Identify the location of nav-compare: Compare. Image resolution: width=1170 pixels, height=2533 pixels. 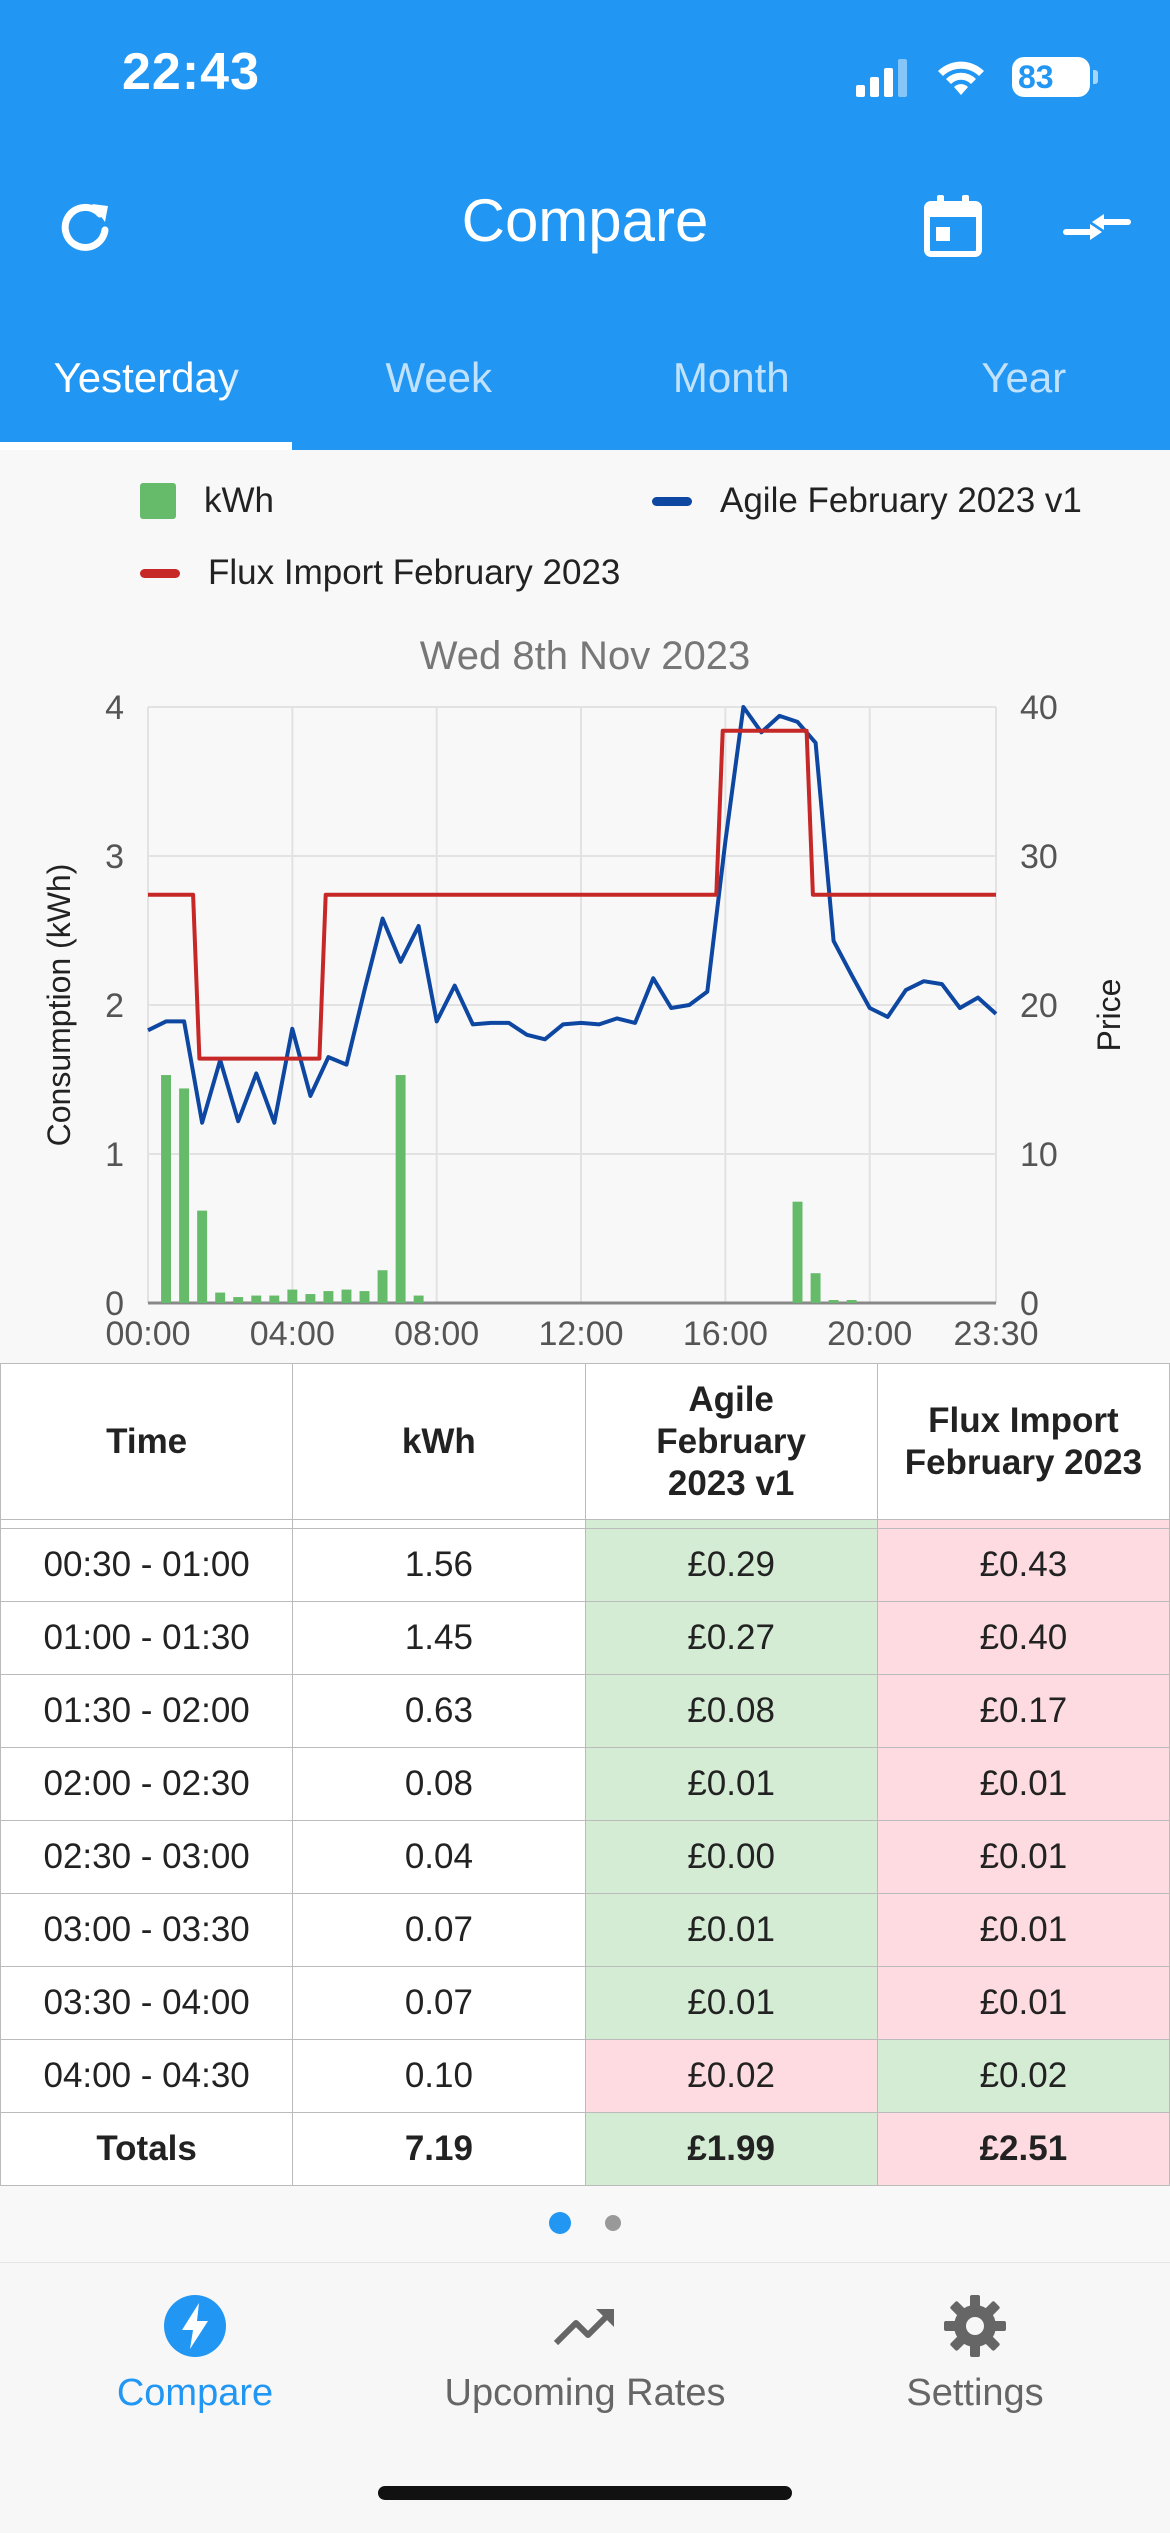
(195, 2354).